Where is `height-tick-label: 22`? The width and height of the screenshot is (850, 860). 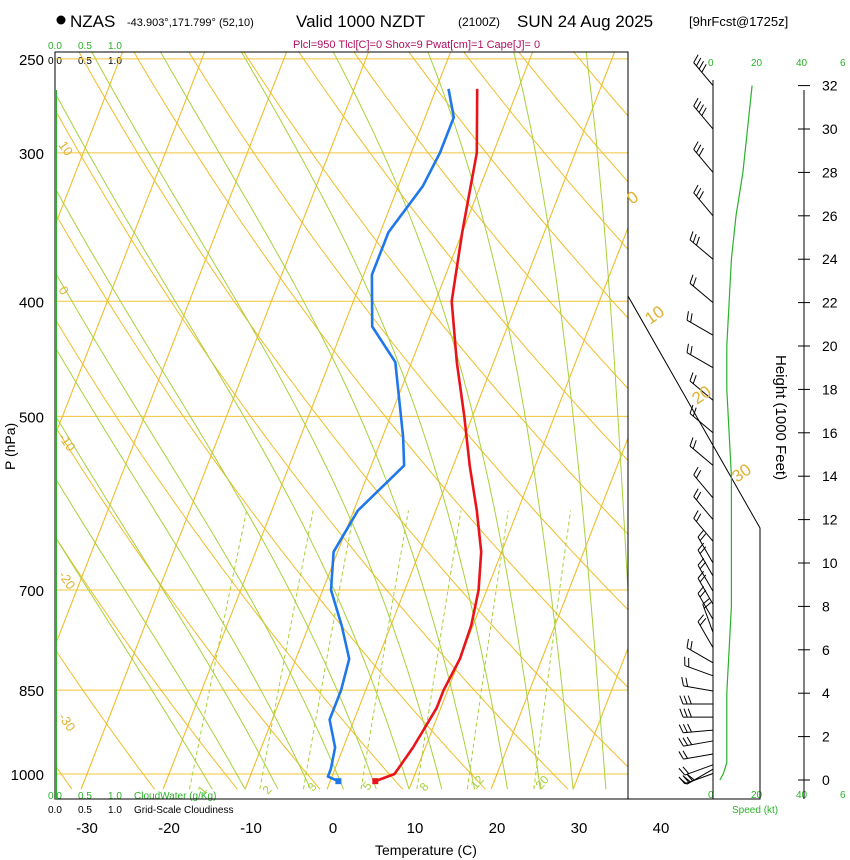 height-tick-label: 22 is located at coordinates (830, 303).